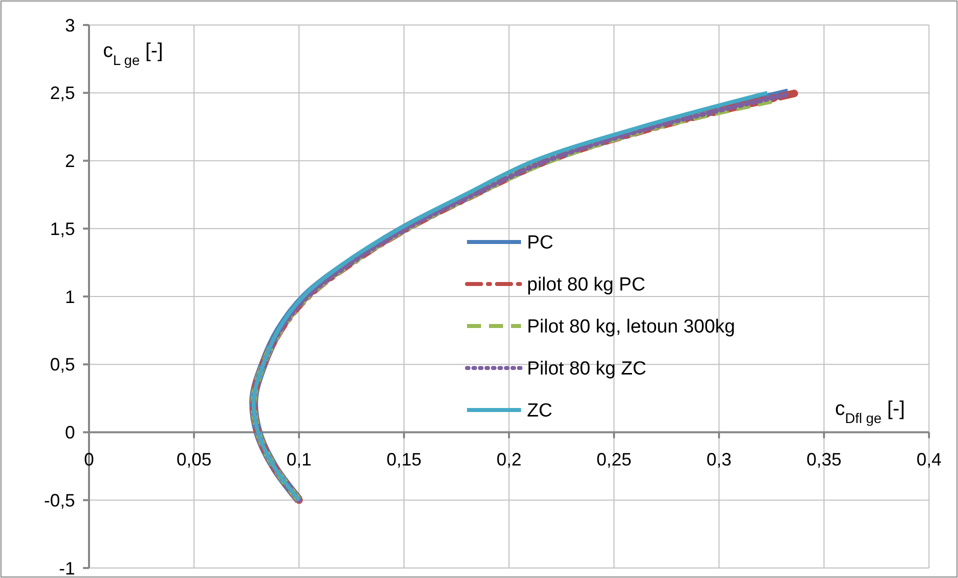  I want to click on x-tick-label: 0,25, so click(614, 459).